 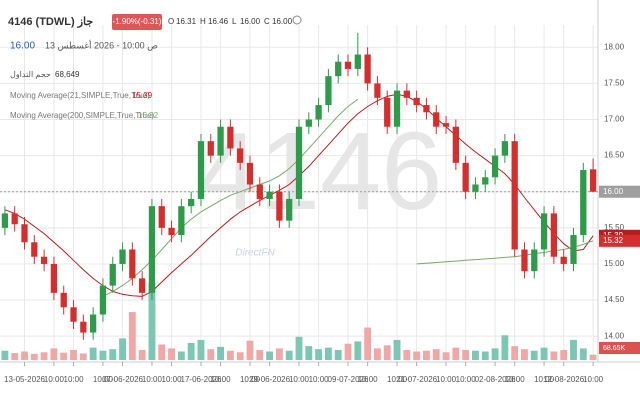 I want to click on y-tick-label: 18.00, so click(x=614, y=46).